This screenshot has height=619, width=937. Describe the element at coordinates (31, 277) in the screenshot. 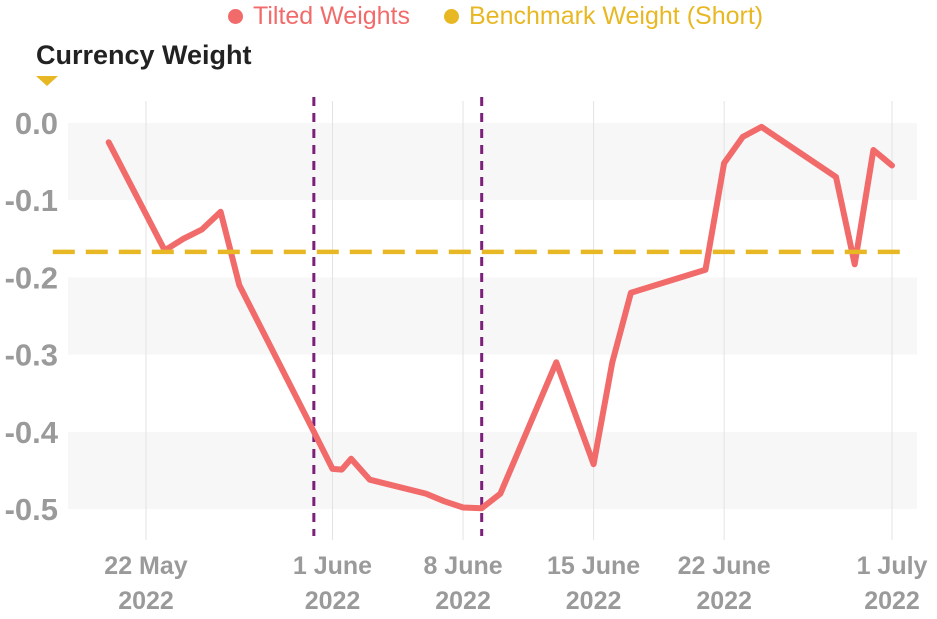

I see `y-tick-label: -0.2` at that location.